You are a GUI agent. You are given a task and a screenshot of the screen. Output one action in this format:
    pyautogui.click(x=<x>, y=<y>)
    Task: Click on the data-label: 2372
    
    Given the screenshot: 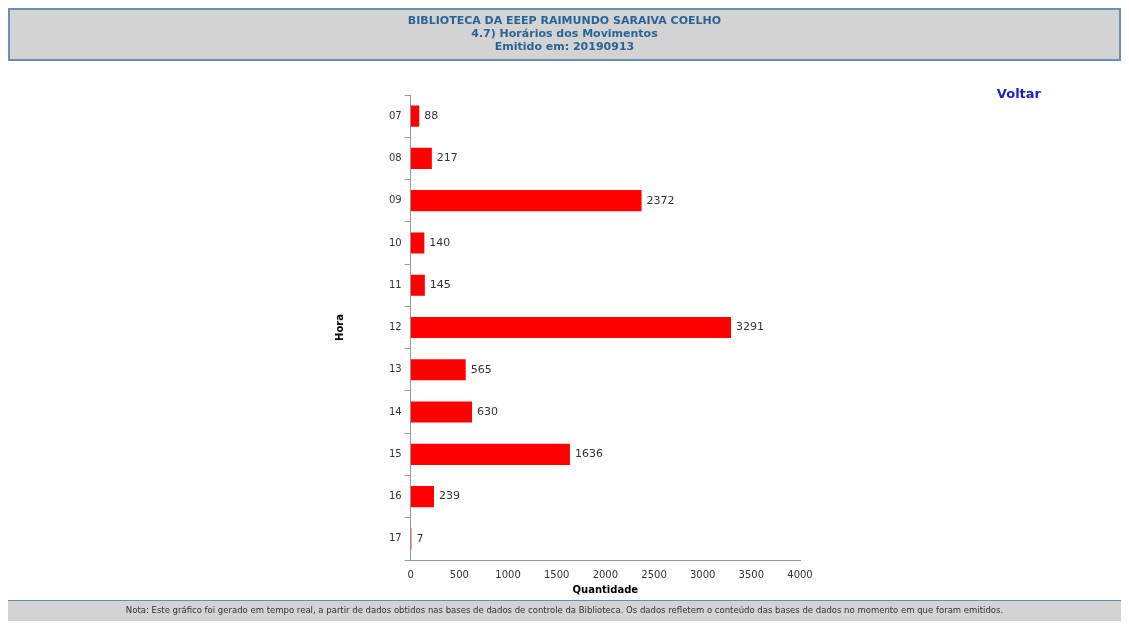 What is the action you would take?
    pyautogui.click(x=660, y=200)
    